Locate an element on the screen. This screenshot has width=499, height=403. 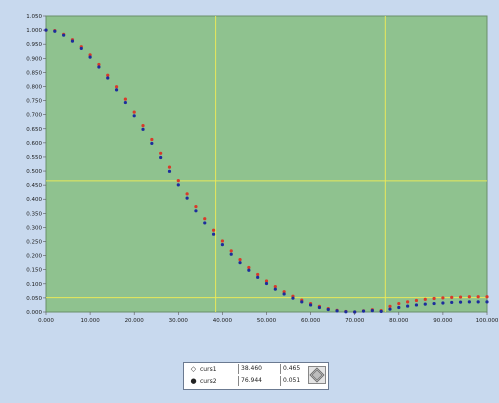
y-tick-label: 0.800 is located at coordinates (34, 87).